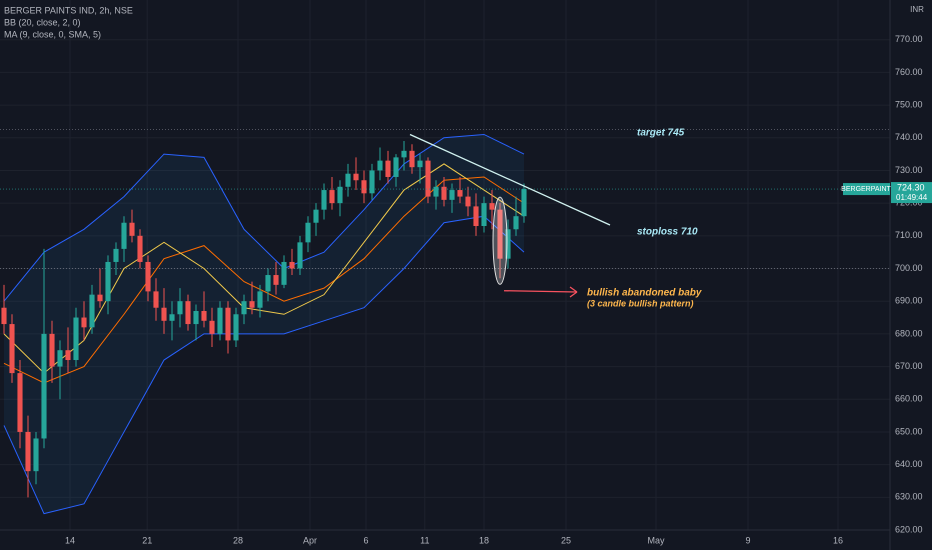 This screenshot has width=932, height=550. Describe the element at coordinates (909, 497) in the screenshot. I see `y-tick-label: 630.00` at that location.